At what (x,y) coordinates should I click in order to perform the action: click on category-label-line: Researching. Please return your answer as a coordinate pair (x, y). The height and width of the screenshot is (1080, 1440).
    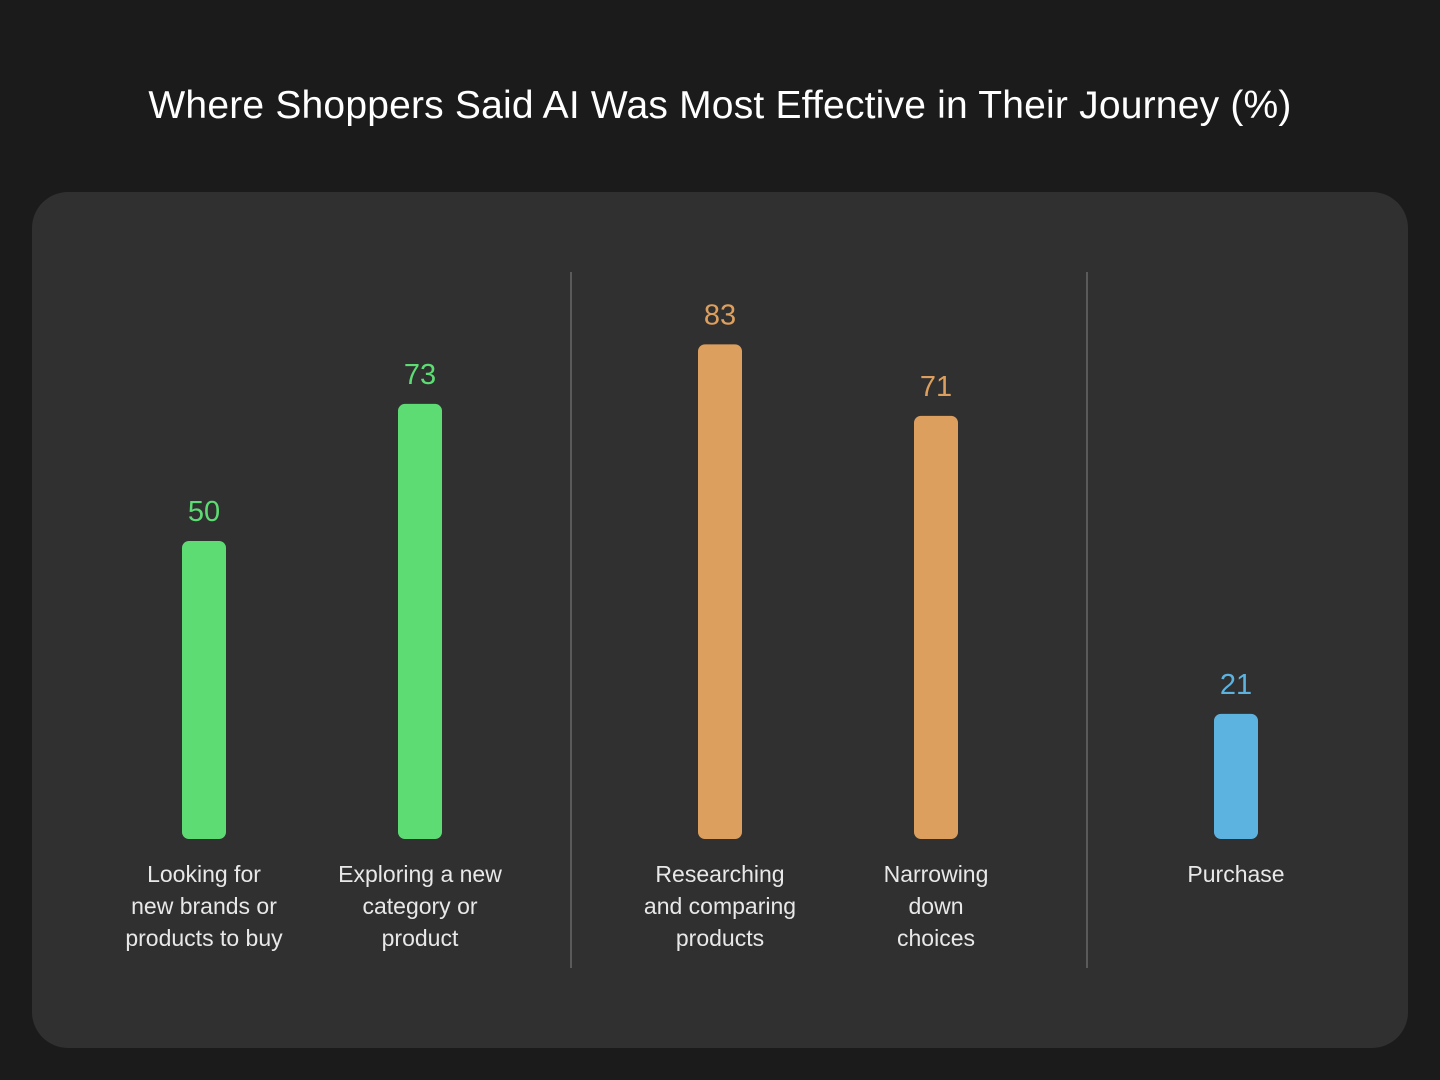
    Looking at the image, I should click on (720, 874).